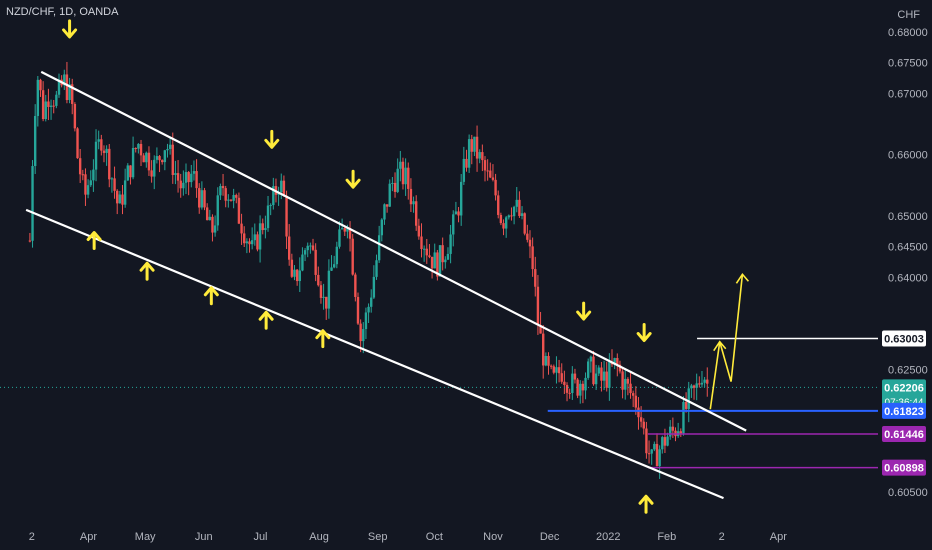  I want to click on y-tick-label: 0.68000, so click(908, 33).